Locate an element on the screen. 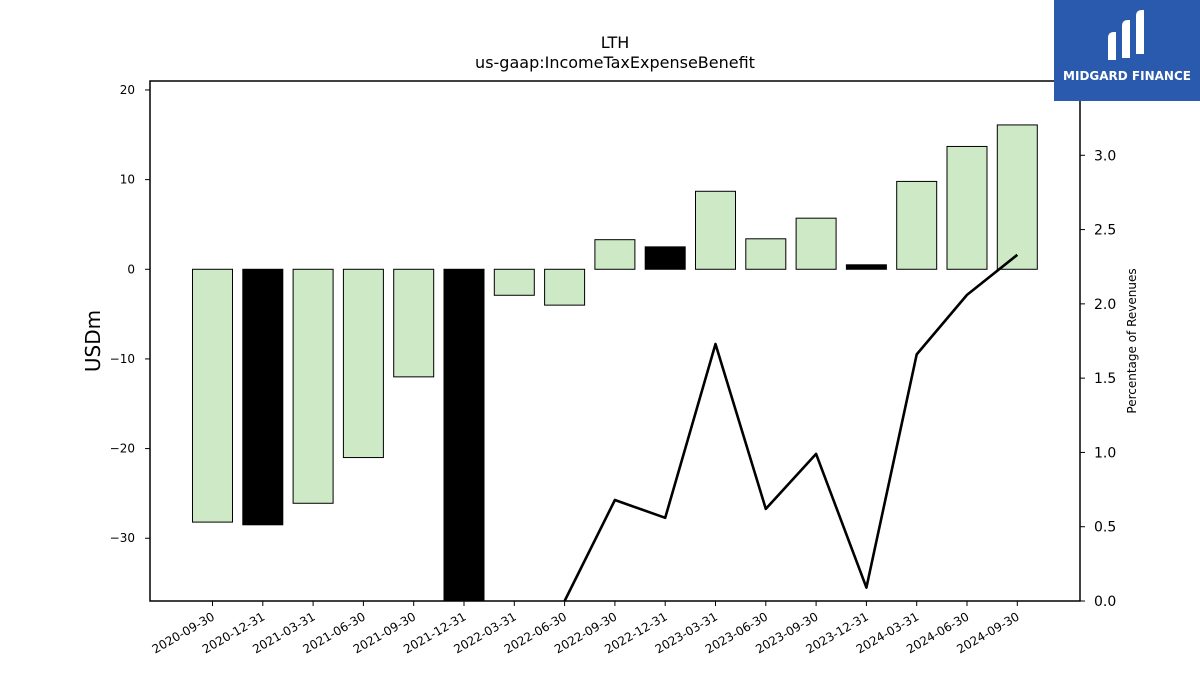 This screenshot has height=675, width=1200. y-tick-label: 20 is located at coordinates (127, 90).